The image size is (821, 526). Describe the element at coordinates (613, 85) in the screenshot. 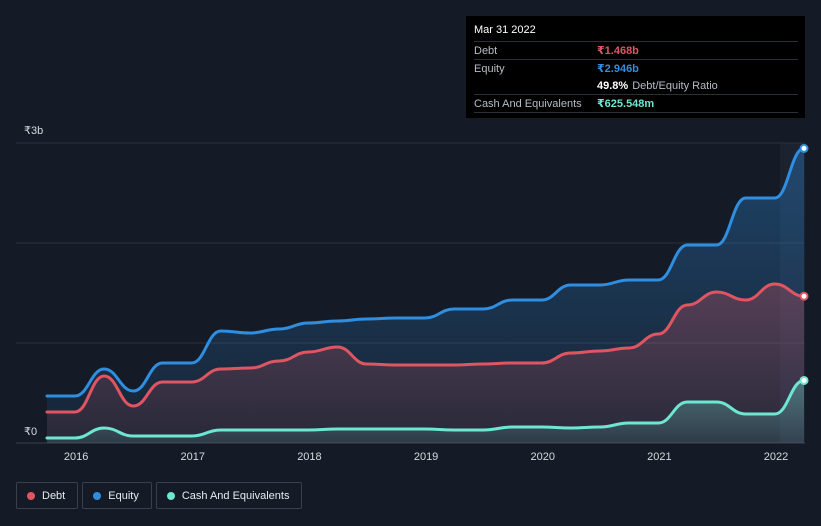

I see `tooltip-ratio-value: 49.8%` at that location.